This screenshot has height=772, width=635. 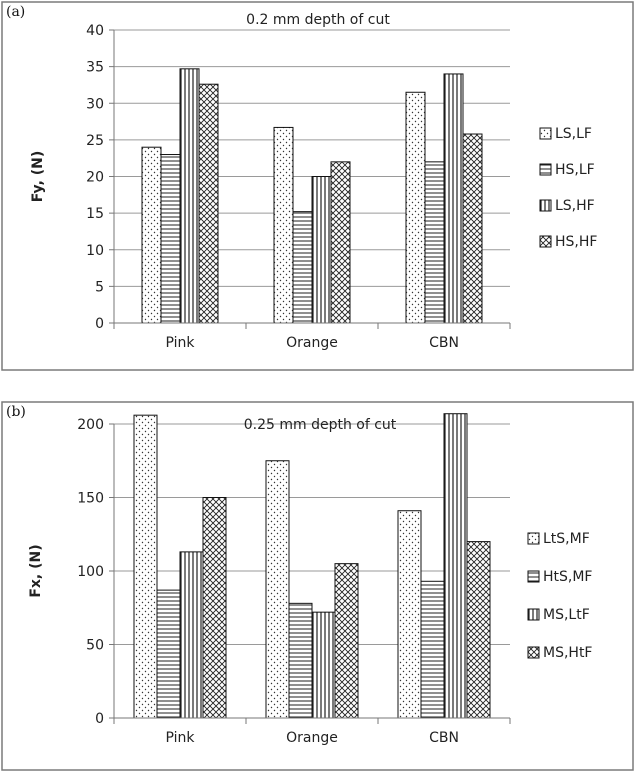 What do you see at coordinates (191, 635) in the screenshot?
I see `bar-ms-ltf-pink` at bounding box center [191, 635].